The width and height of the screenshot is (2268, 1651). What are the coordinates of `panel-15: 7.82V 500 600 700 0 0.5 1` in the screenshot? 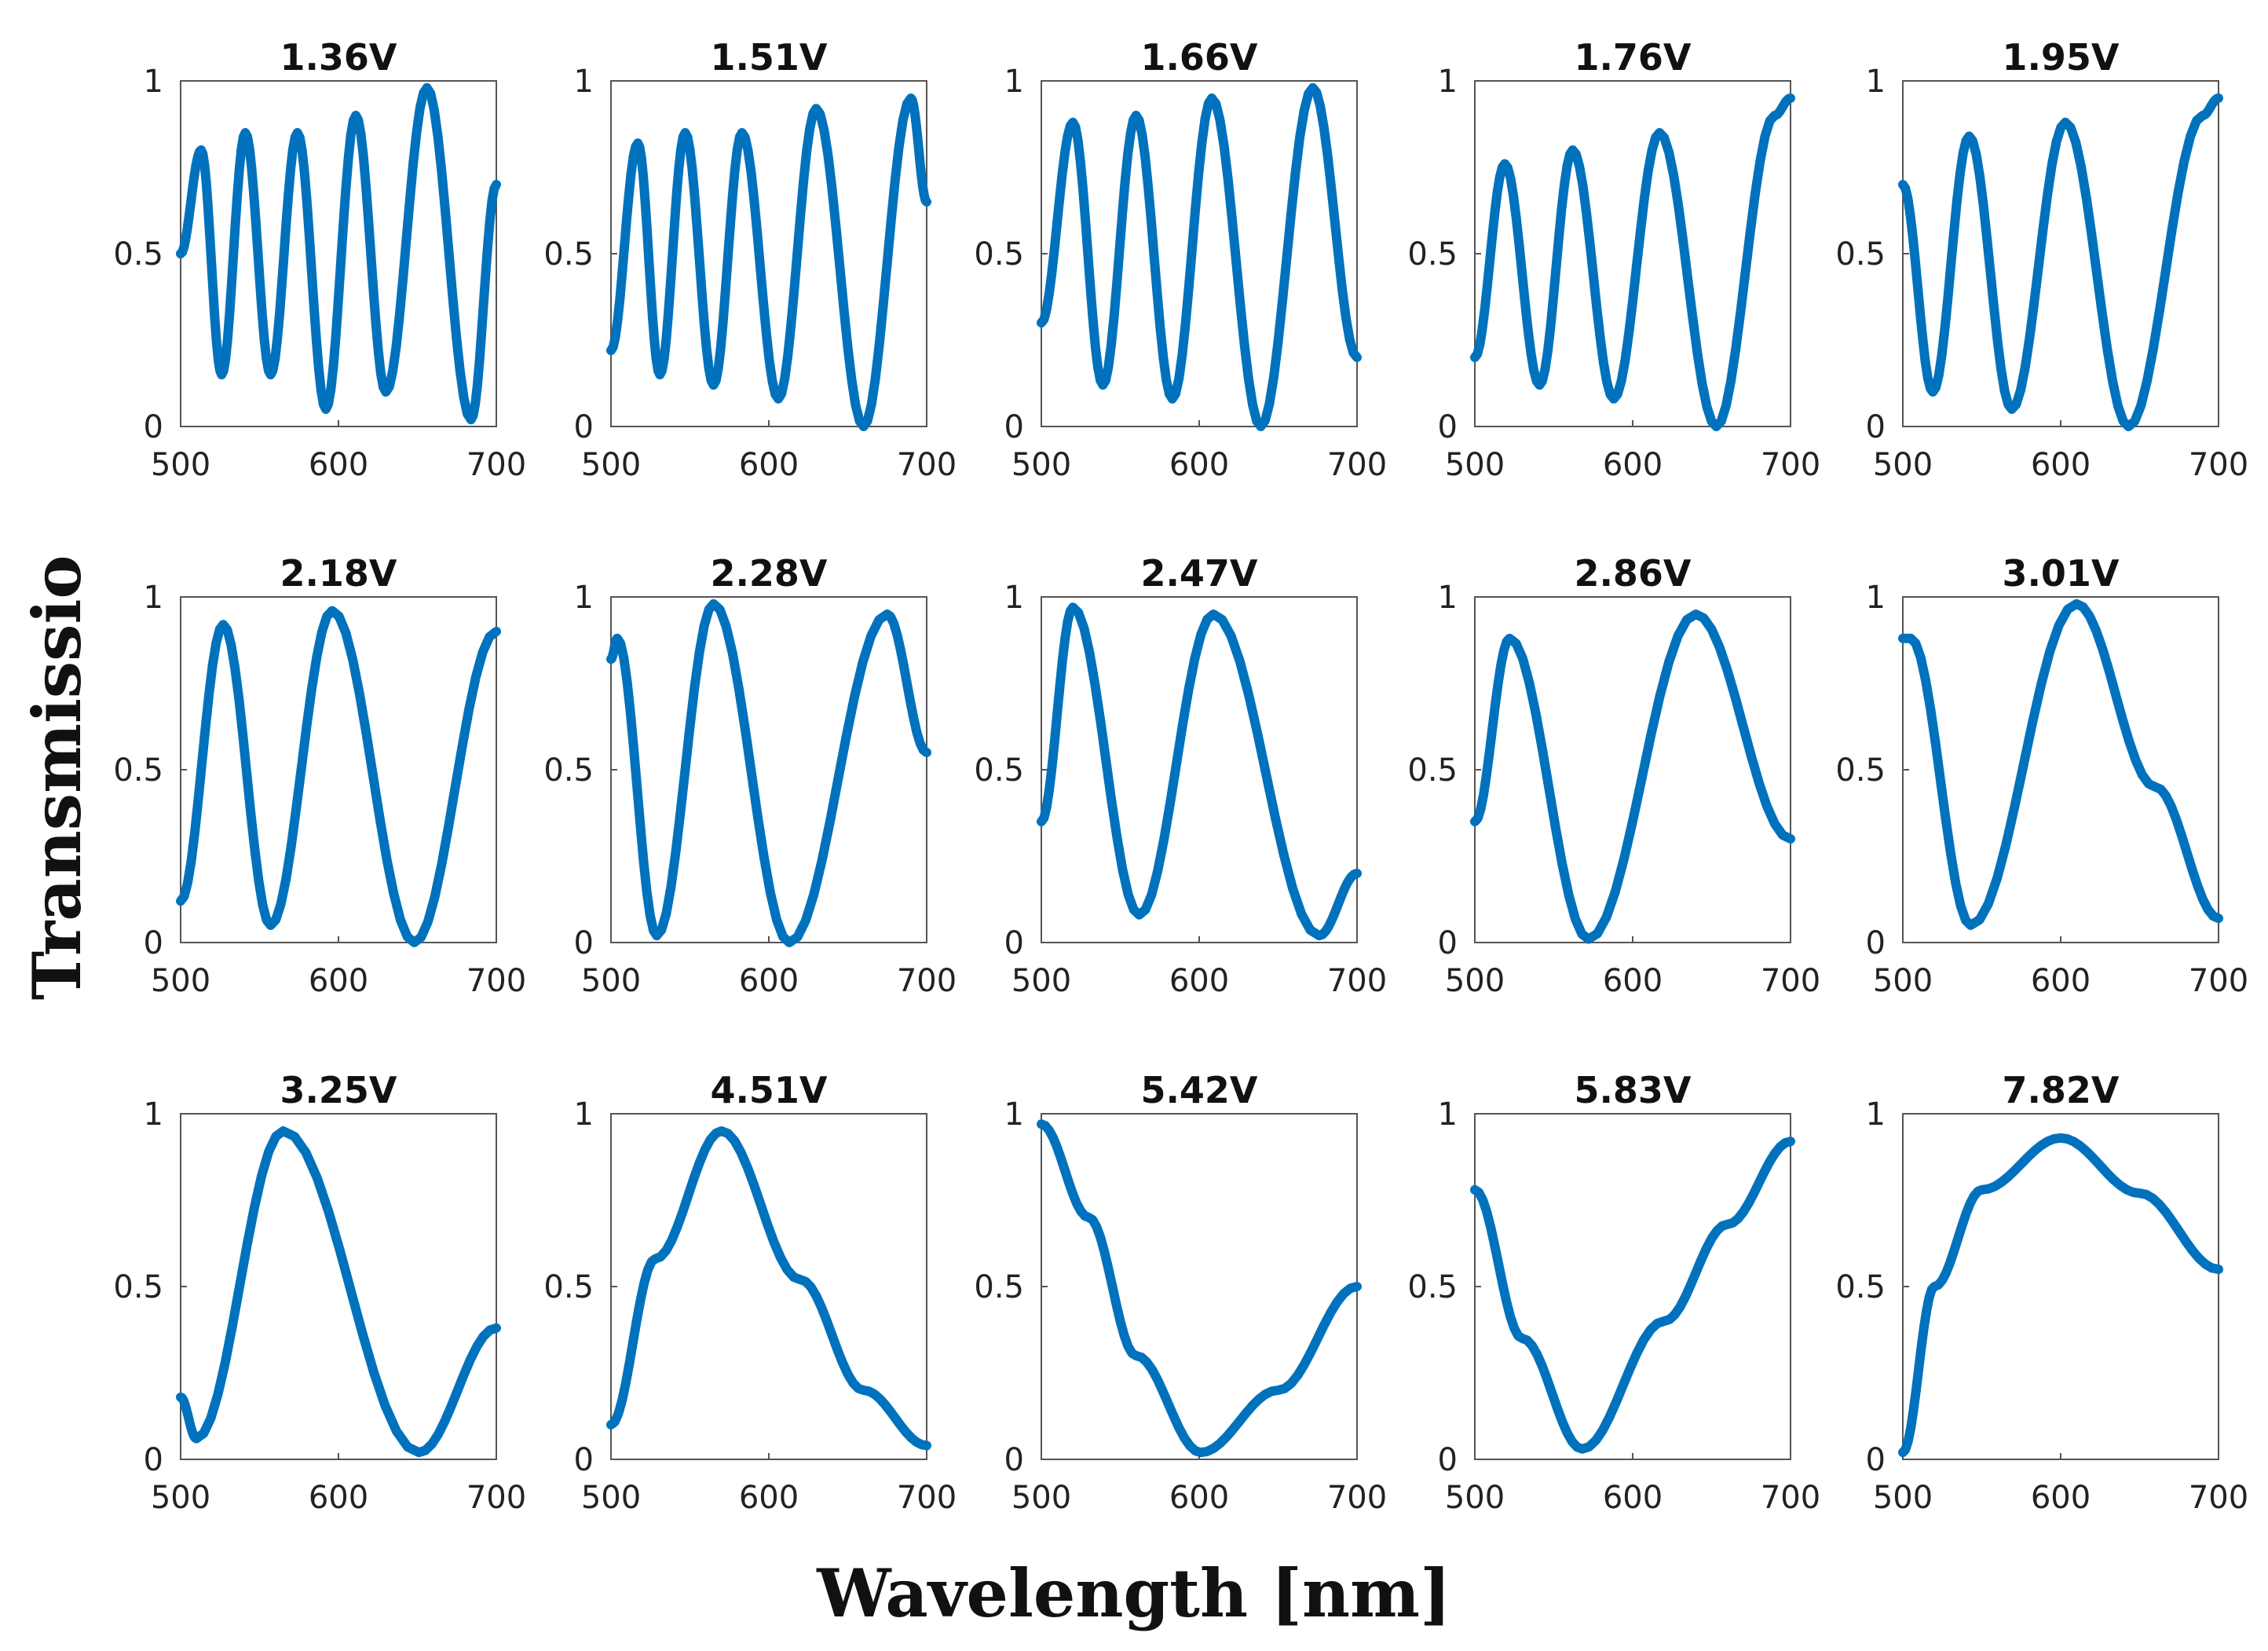 It's located at (2042, 1292).